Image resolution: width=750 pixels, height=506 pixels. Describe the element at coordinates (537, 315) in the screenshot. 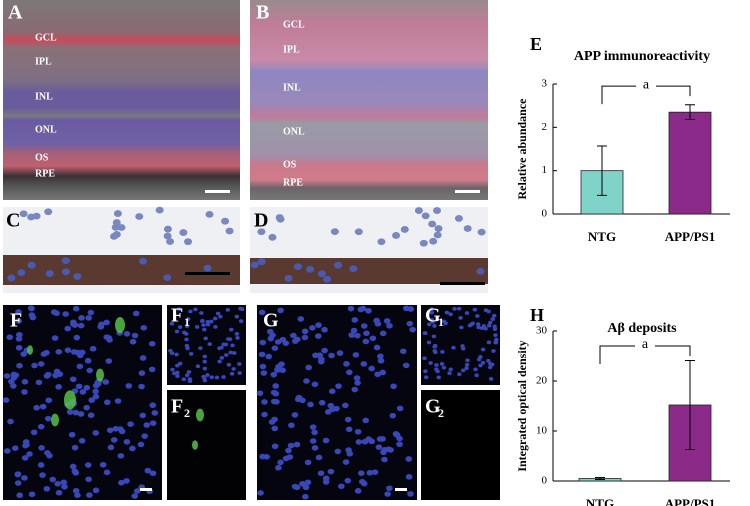

I see `chart-panel-label: H` at that location.